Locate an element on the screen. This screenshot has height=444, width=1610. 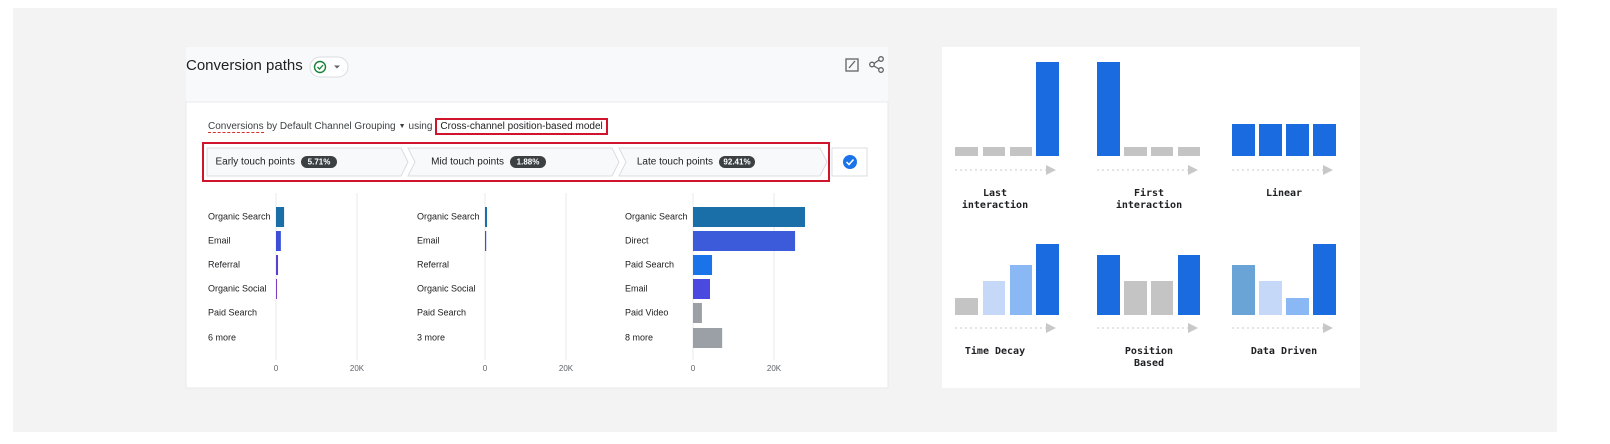
stage-share: 1.88% is located at coordinates (528, 162).